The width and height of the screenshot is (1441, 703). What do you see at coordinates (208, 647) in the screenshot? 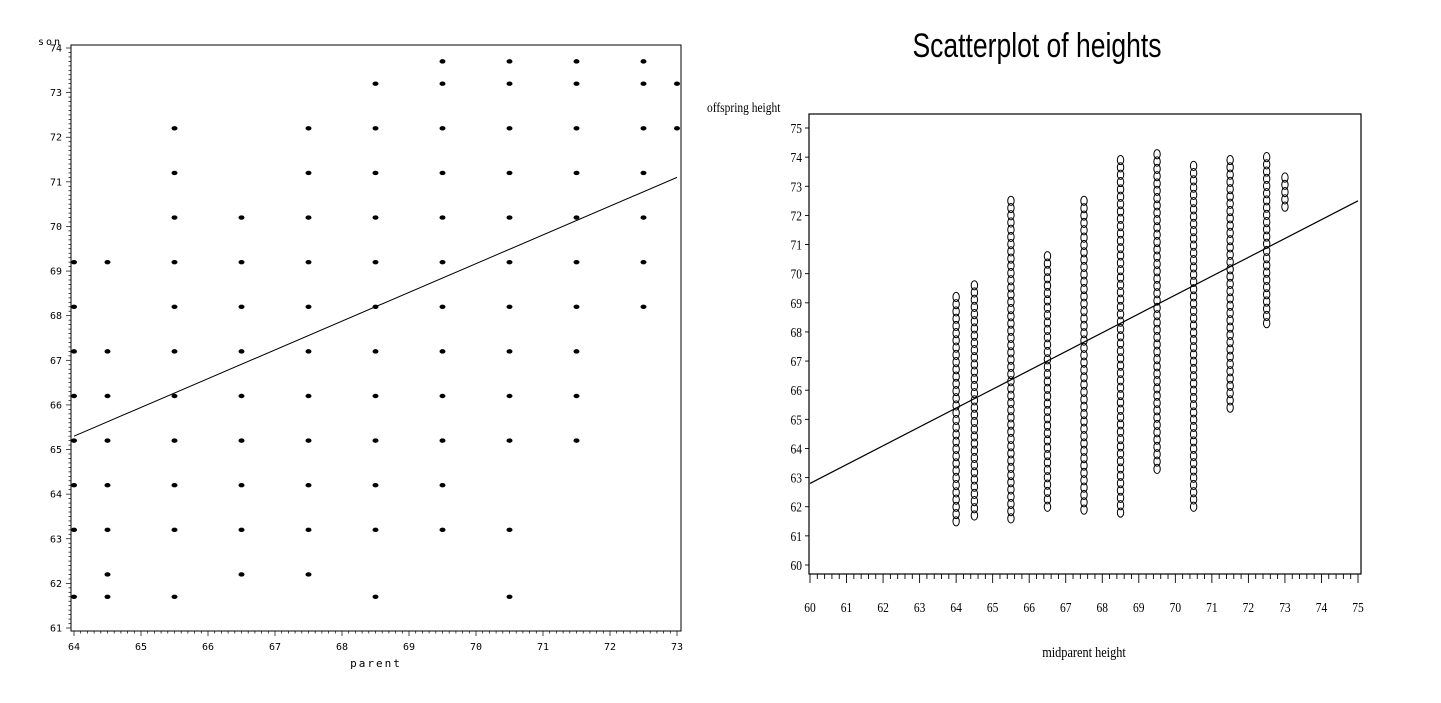
I see `left-x-tick-label: 66` at bounding box center [208, 647].